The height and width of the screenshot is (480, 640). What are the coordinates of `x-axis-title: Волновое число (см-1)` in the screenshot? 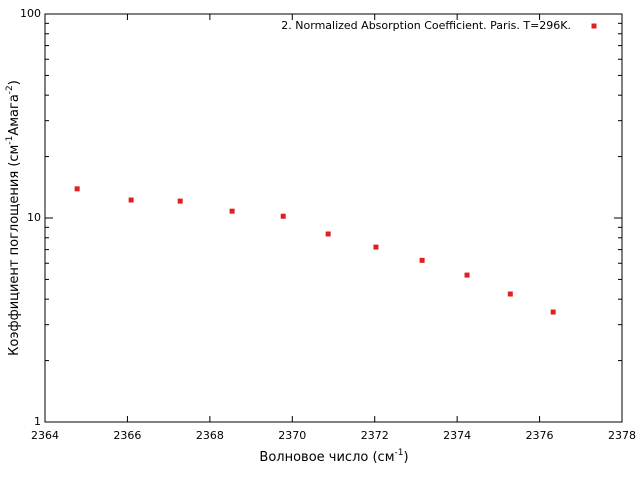 It's located at (333, 456).